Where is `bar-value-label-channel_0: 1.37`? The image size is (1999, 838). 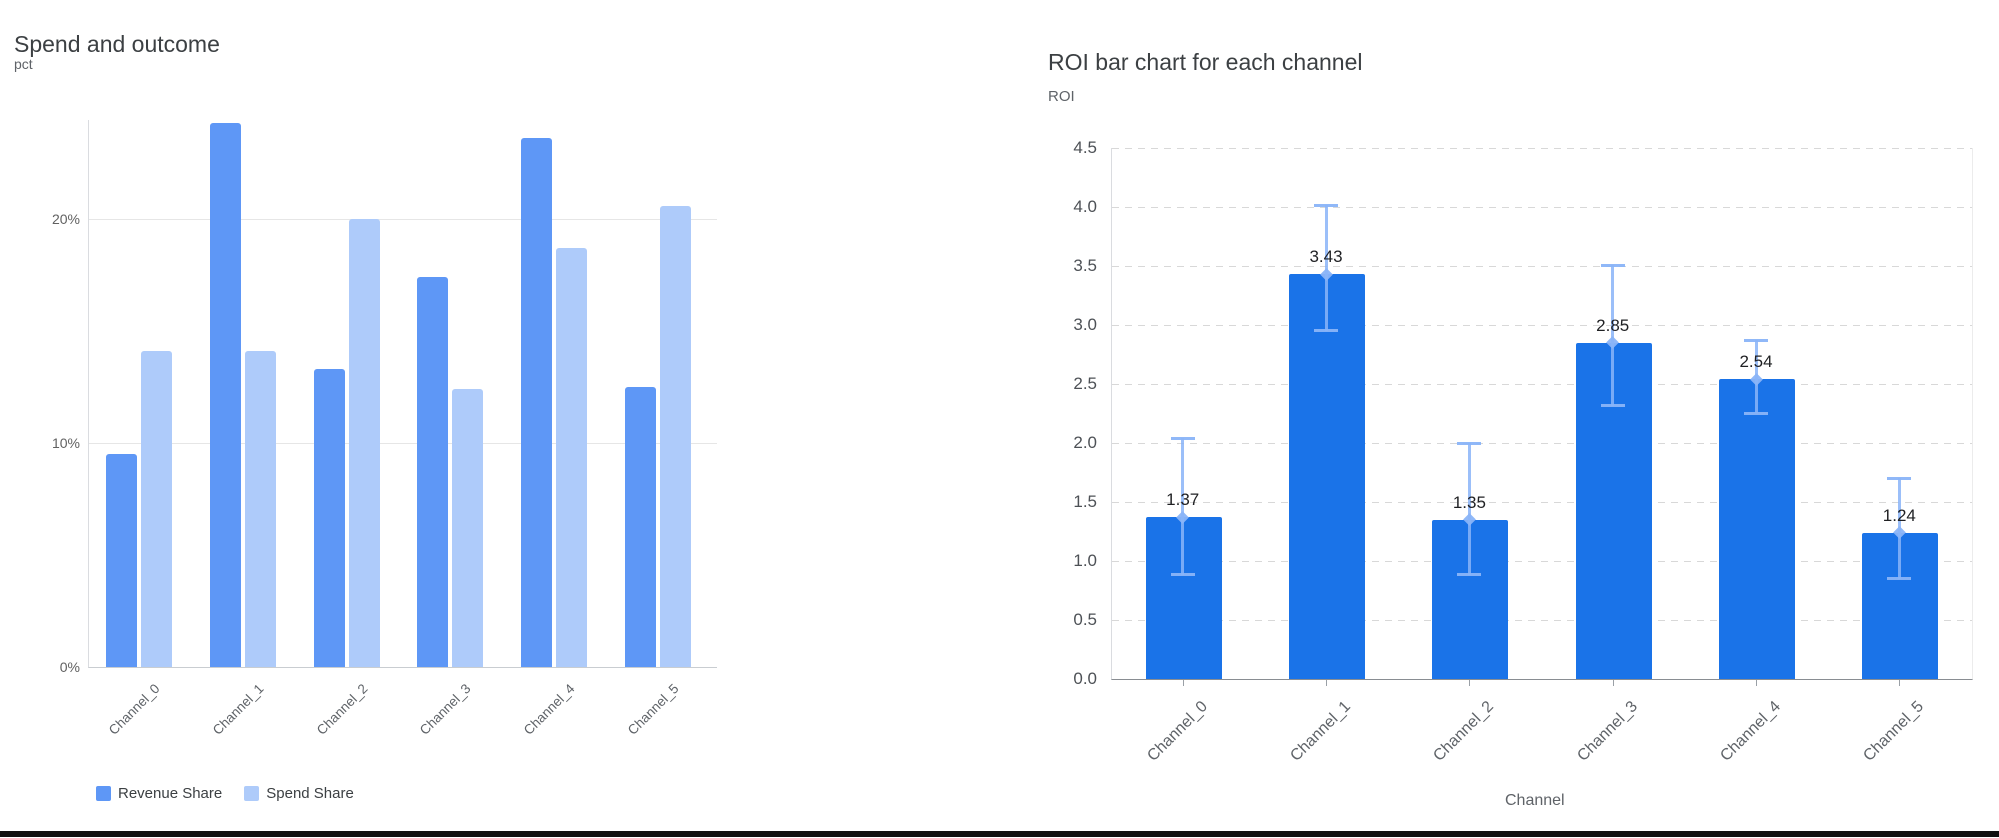 bar-value-label-channel_0: 1.37 is located at coordinates (1183, 500).